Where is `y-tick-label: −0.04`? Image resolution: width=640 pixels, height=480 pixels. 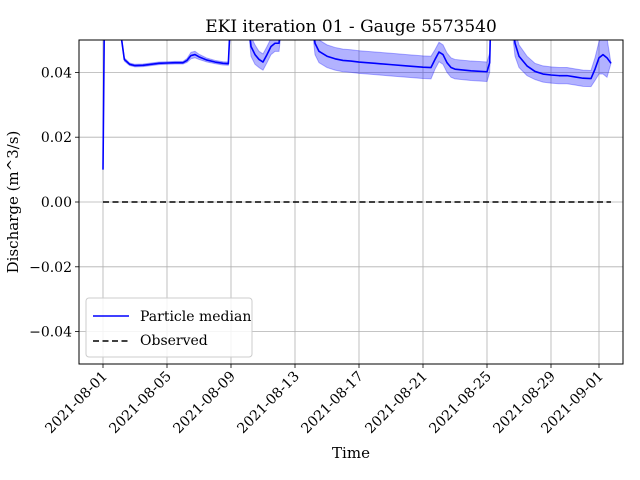
y-tick-label: −0.04 is located at coordinates (50, 333).